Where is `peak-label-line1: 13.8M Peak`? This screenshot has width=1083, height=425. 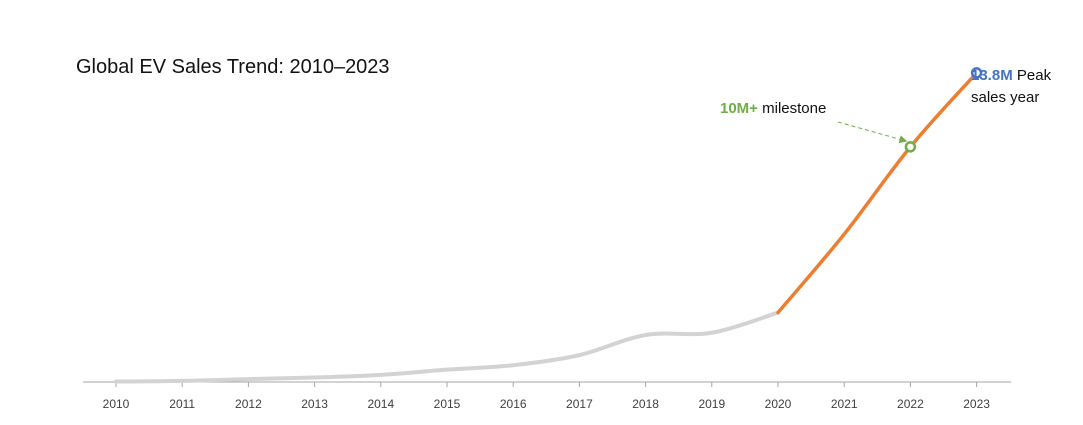 peak-label-line1: 13.8M Peak is located at coordinates (1011, 75).